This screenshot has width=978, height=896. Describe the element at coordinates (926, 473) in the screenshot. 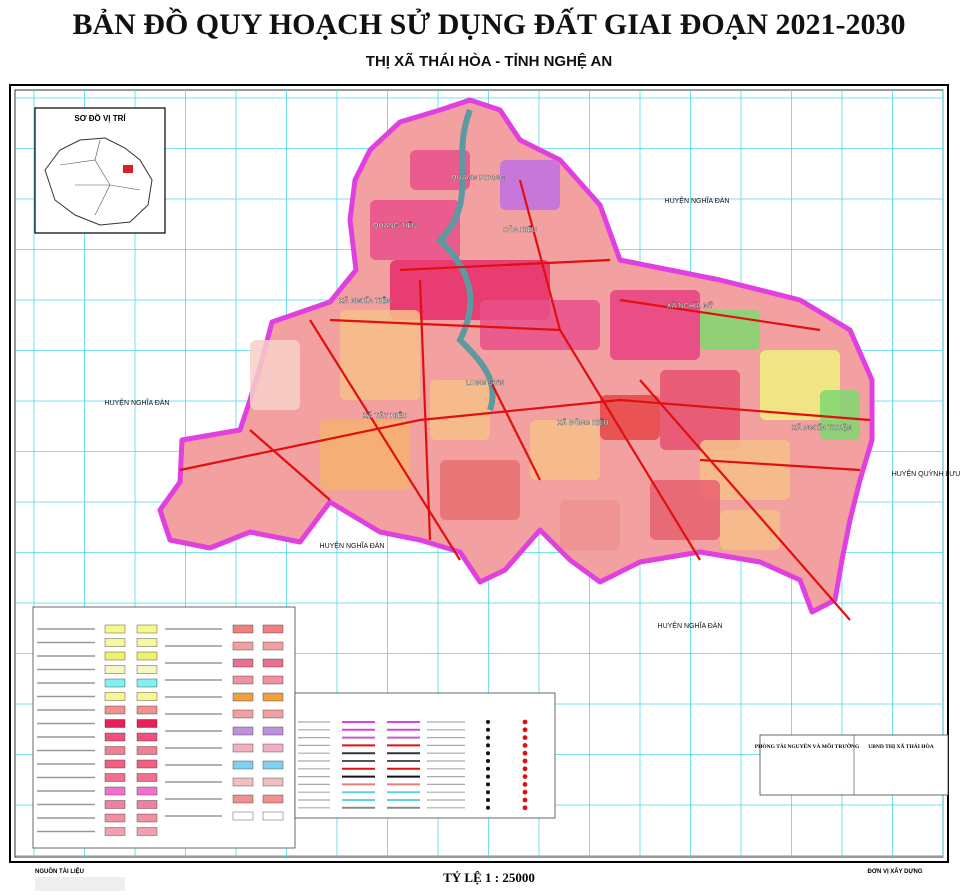

I see `neighbor-label: HUYỆN QUỲNH LƯU` at that location.